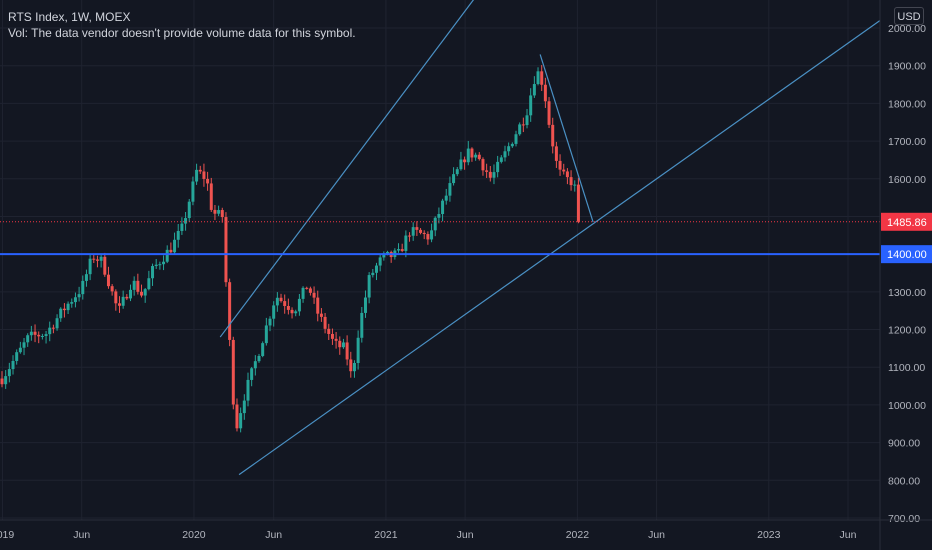 The height and width of the screenshot is (550, 932). I want to click on symbol-title: RTS Index, 1W, MOEX, so click(69, 17).